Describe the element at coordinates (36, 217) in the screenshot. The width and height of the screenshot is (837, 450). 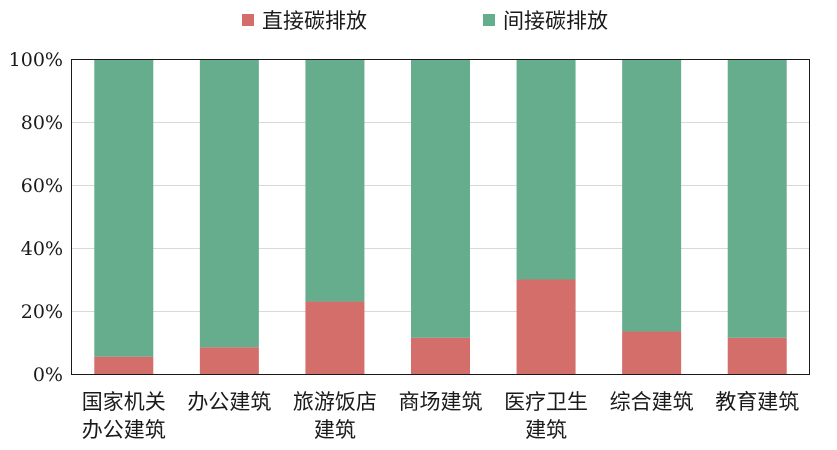
I see `y-axis: 0% 20% 40% 60% 80% 100%` at that location.